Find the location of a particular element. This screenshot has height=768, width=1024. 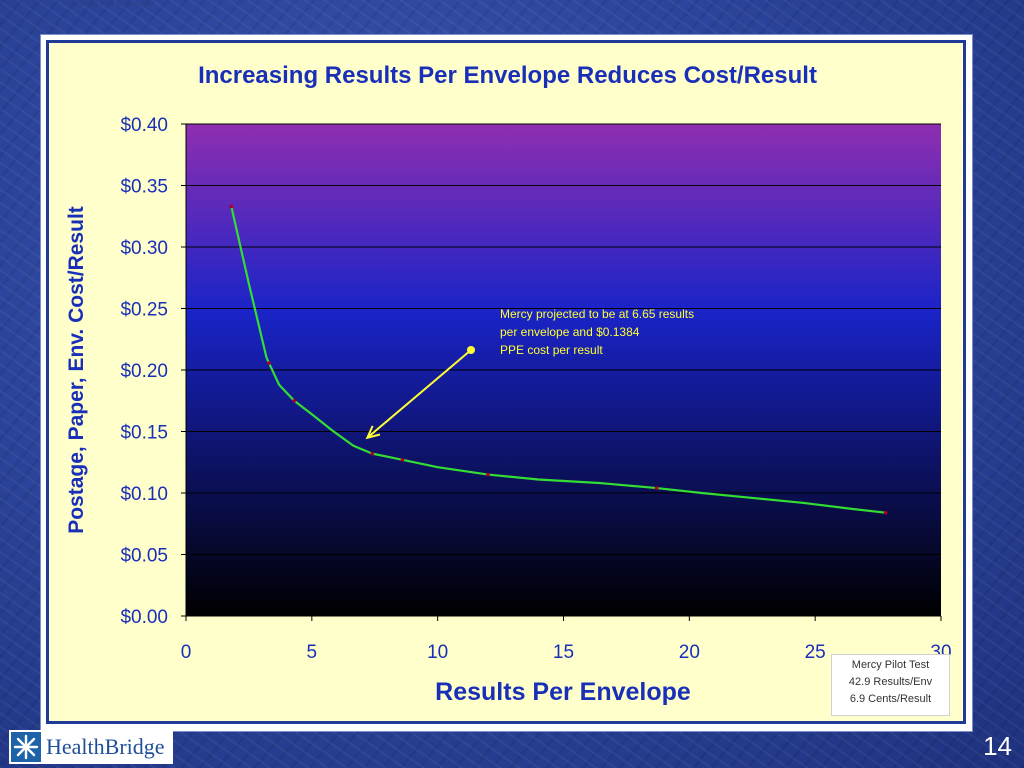

y-tick-label: $0.35 is located at coordinates (144, 187).